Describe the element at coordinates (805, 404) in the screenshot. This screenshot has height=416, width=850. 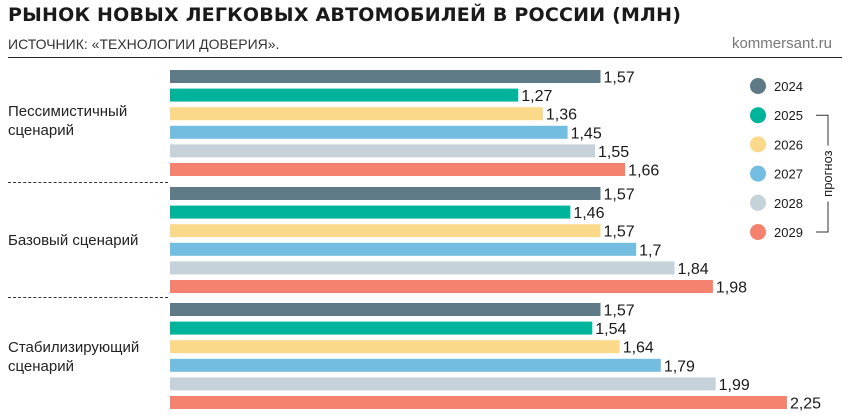
I see `data-label: 2,25` at that location.